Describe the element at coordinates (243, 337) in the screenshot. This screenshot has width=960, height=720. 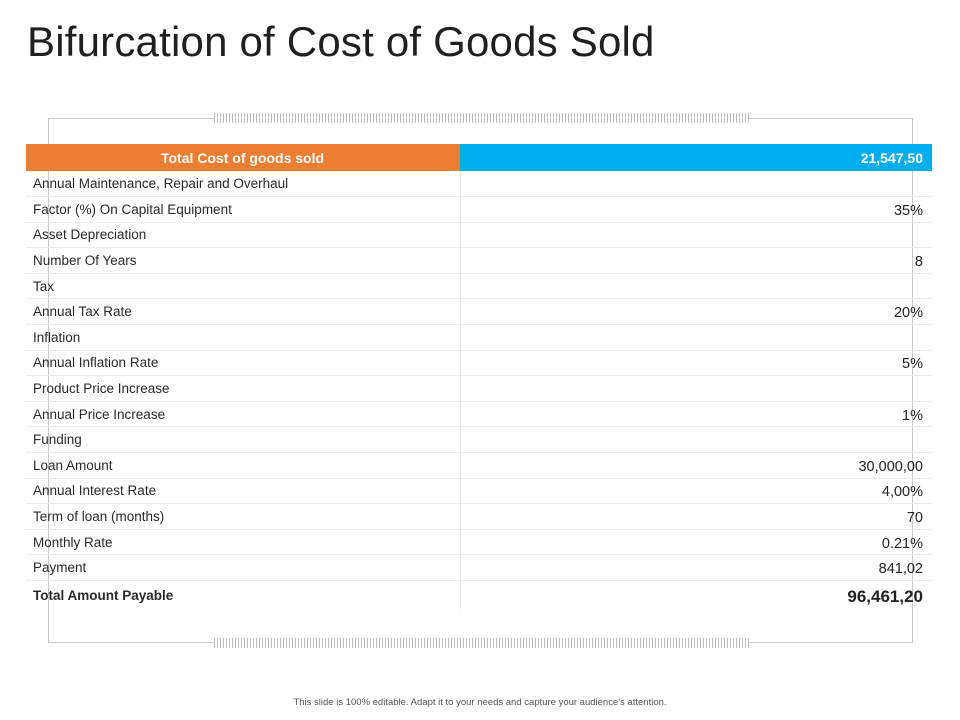
I see `row-label: Inflation` at that location.